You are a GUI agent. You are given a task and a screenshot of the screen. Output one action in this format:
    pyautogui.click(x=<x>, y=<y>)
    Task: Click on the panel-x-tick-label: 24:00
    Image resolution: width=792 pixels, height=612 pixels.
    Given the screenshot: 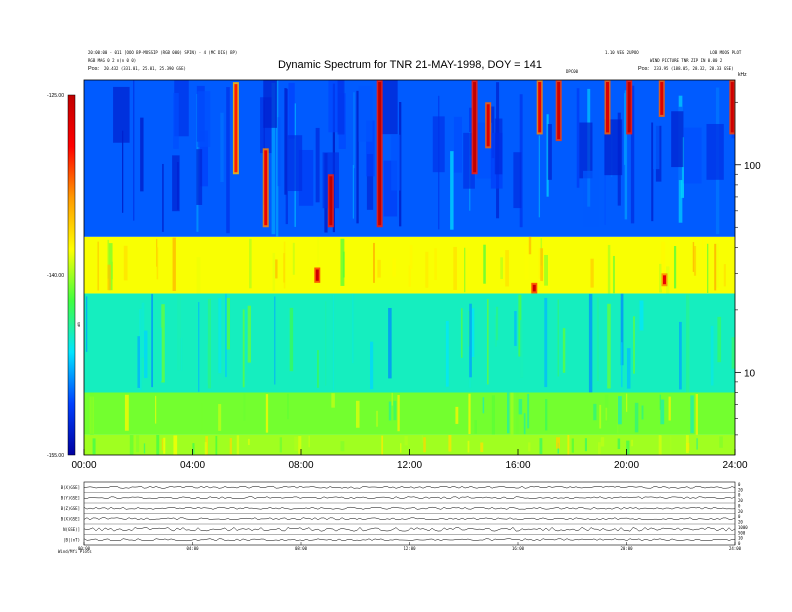 What is the action you would take?
    pyautogui.click(x=735, y=548)
    